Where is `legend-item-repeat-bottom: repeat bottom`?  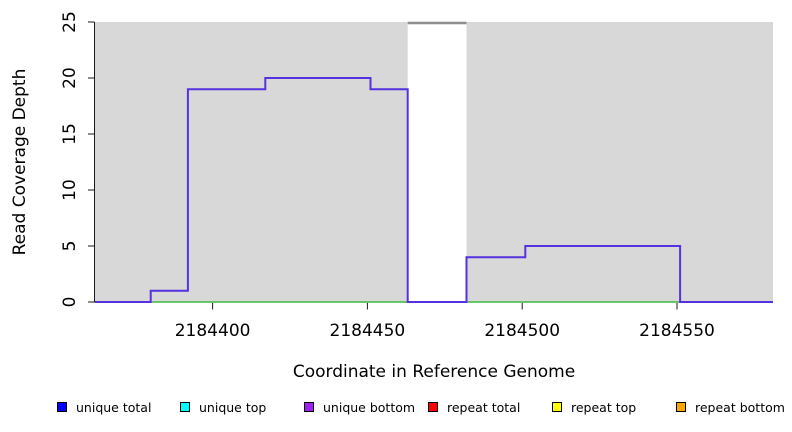
legend-item-repeat-bottom: repeat bottom is located at coordinates (730, 407).